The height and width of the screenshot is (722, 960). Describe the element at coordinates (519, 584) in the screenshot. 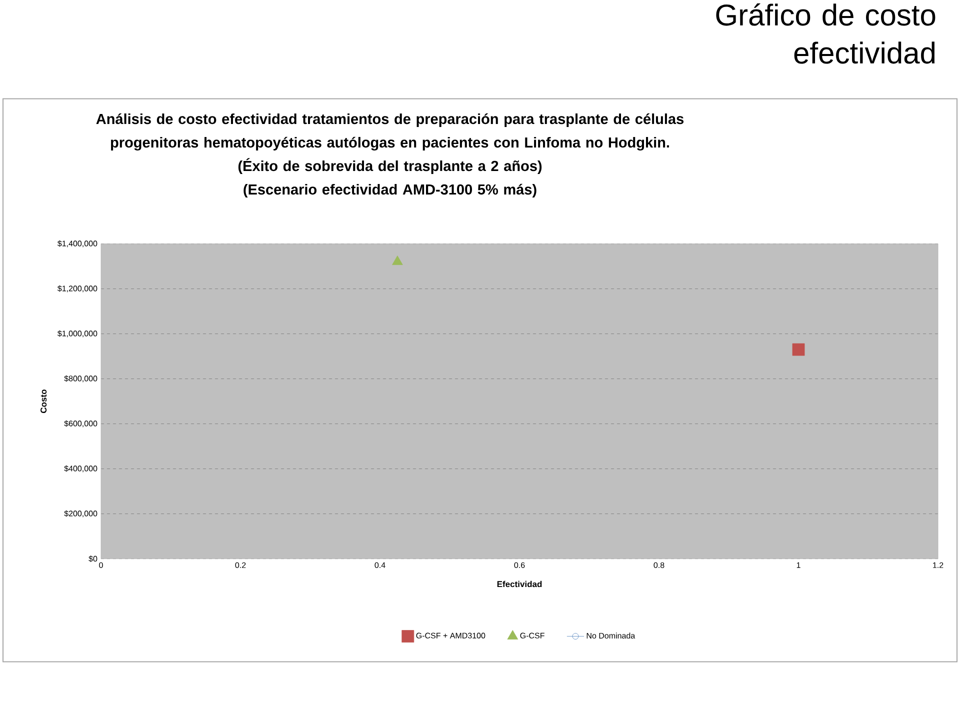

I see `x-axis-title: Efectividad` at that location.